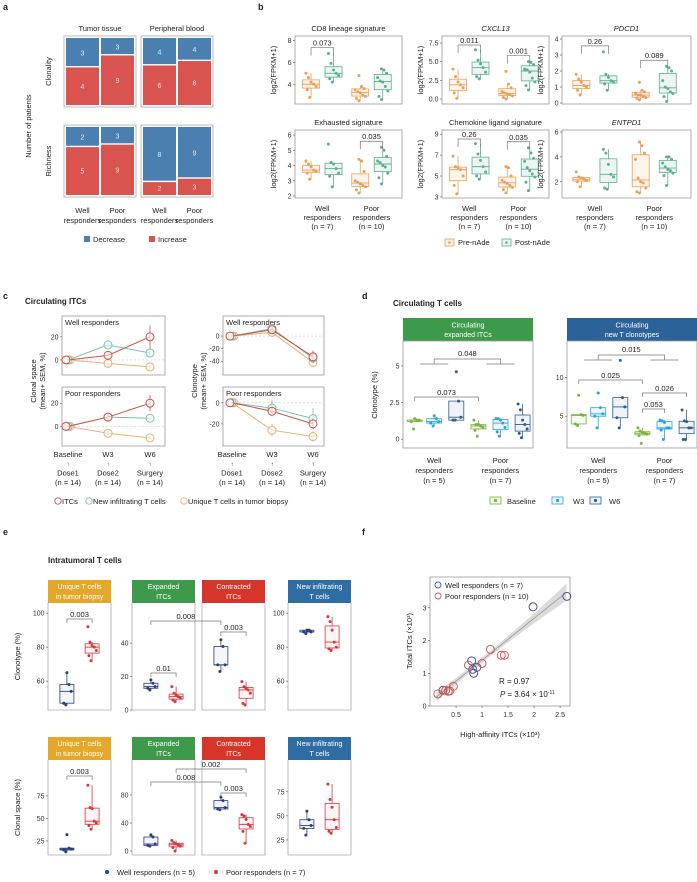 The height and width of the screenshot is (882, 697). I want to click on bar-value-label: 8, so click(195, 84).